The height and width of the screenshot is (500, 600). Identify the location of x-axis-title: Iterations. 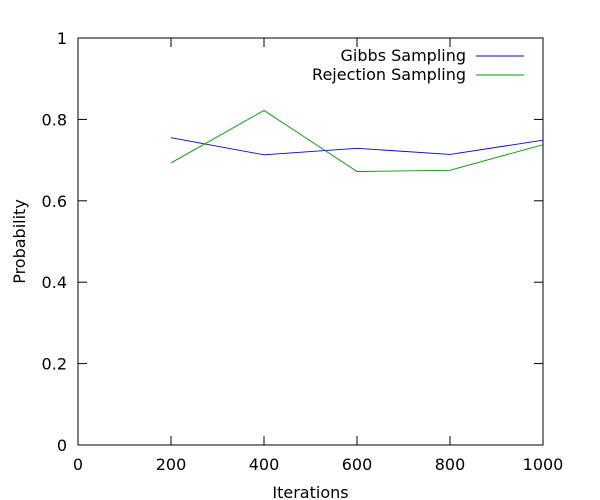
(310, 491).